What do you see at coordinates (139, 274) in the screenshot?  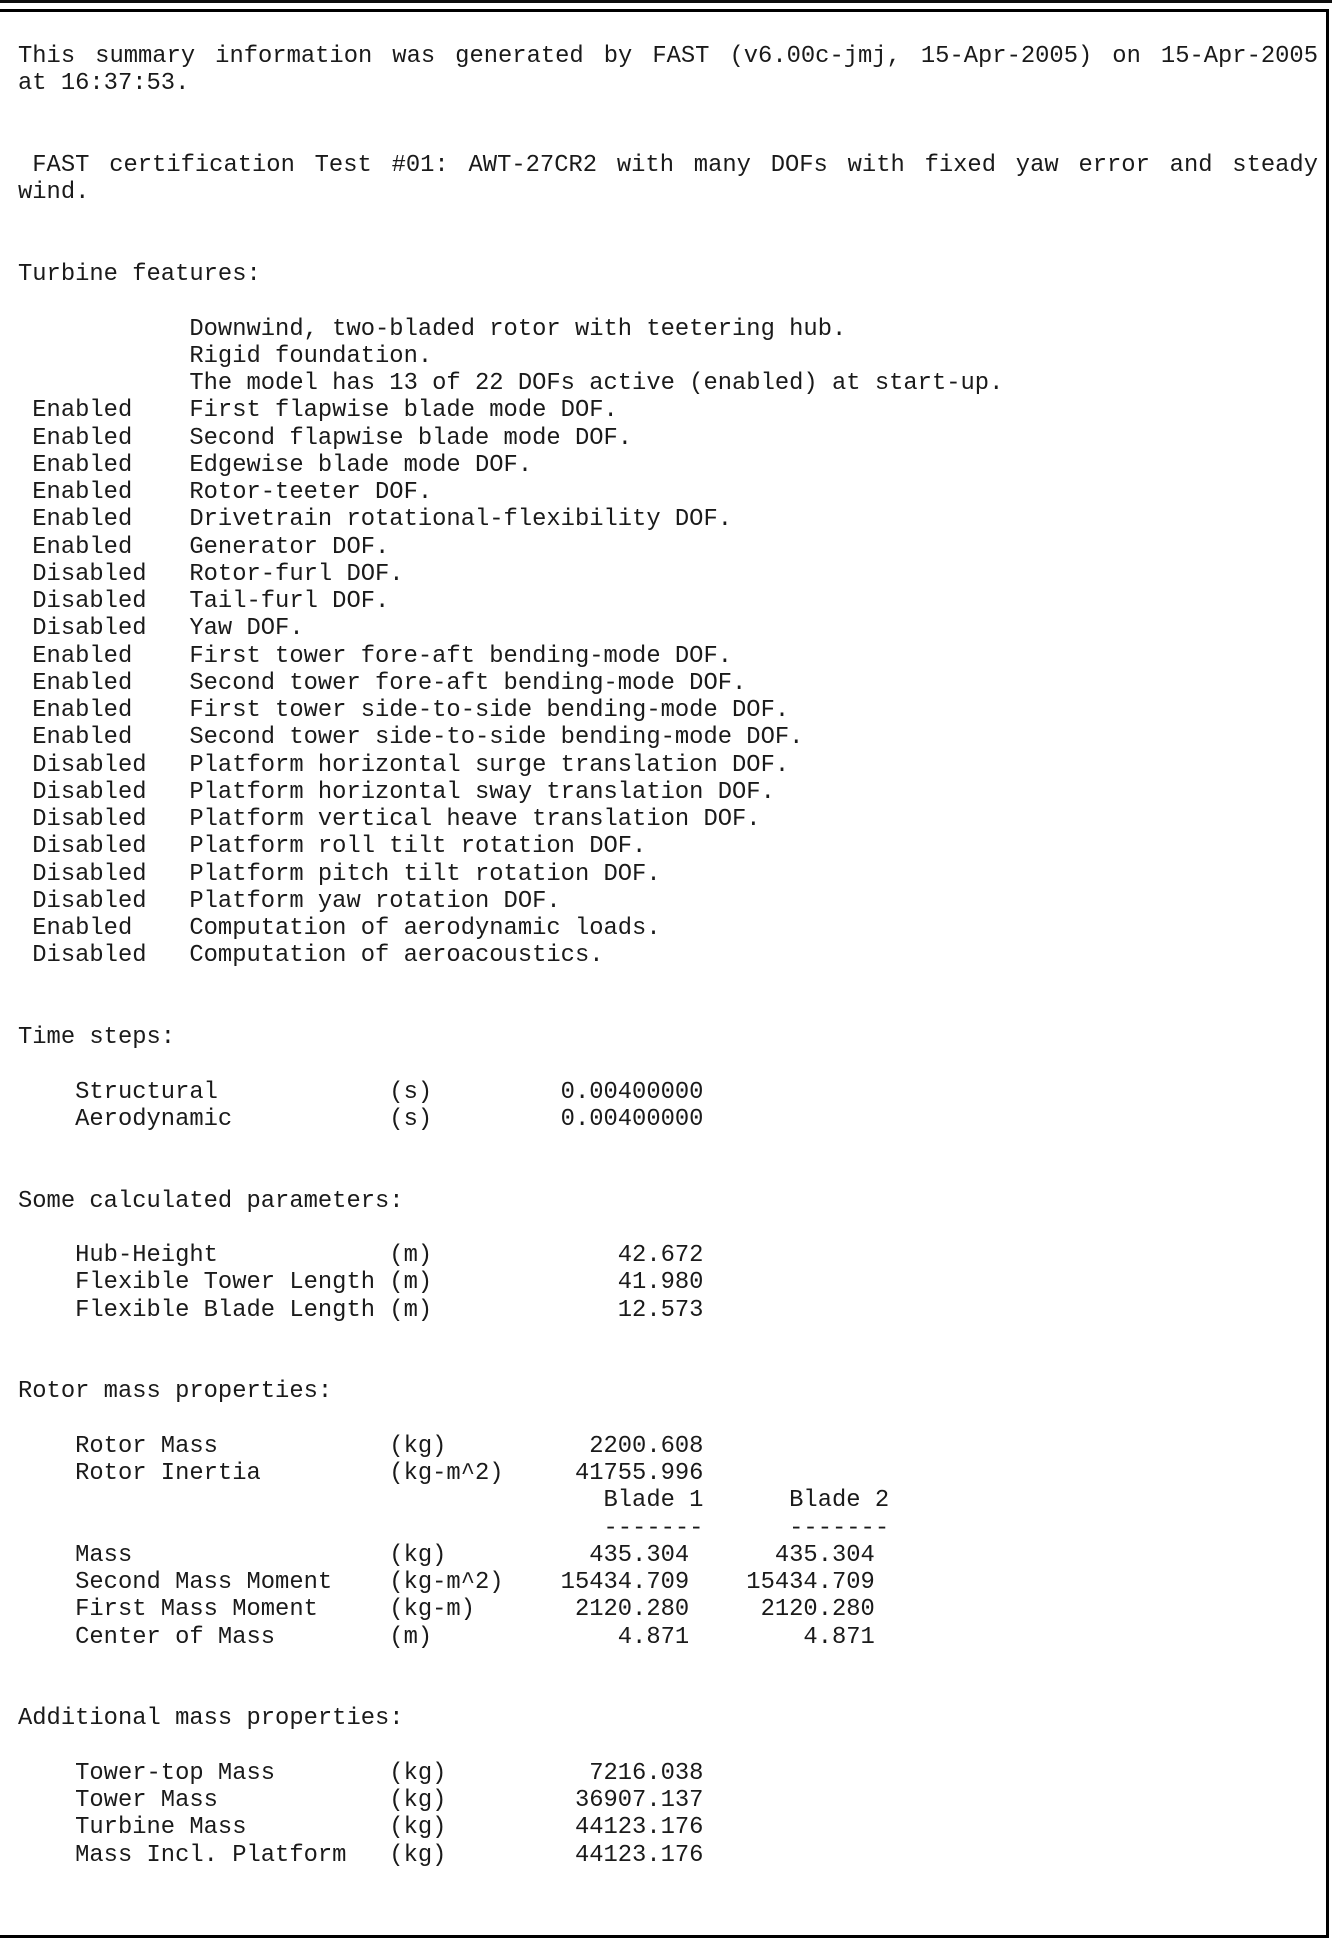 I see `section-header: Turbine features:` at bounding box center [139, 274].